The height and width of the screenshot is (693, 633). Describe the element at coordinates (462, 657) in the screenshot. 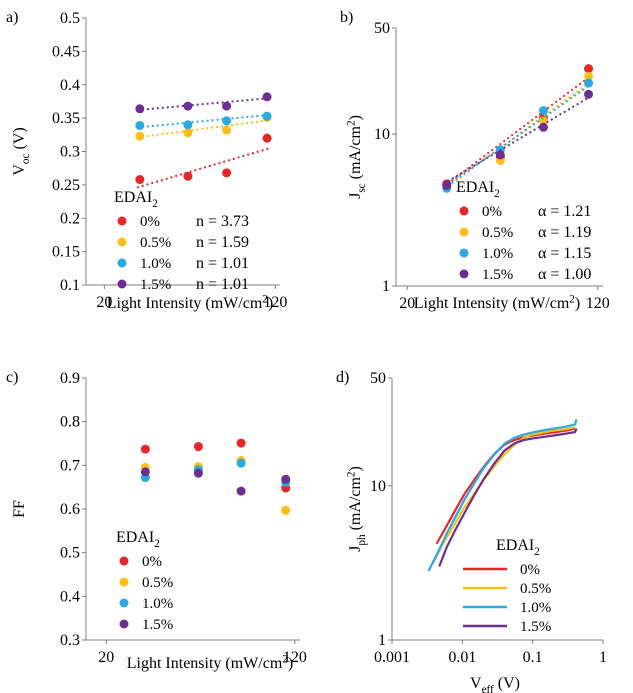

I see `x-tick-label: 0.01` at that location.